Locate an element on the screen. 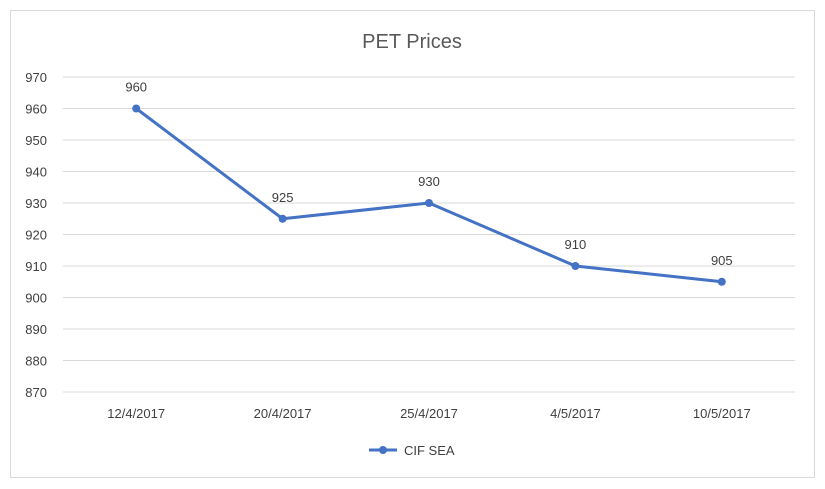 The width and height of the screenshot is (825, 489). chart-title: PET Prices is located at coordinates (412, 42).